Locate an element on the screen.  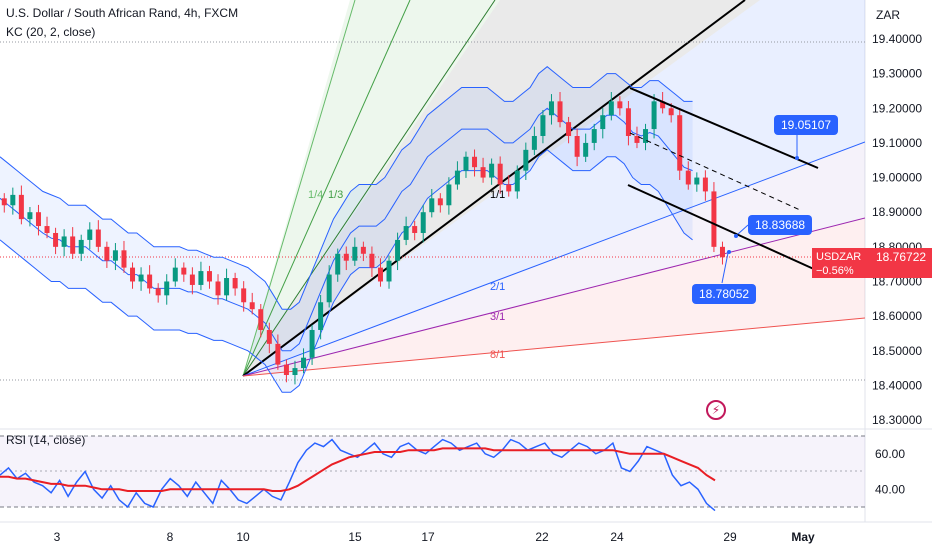
rsi-legend: RSI (14, close) is located at coordinates (46, 440).